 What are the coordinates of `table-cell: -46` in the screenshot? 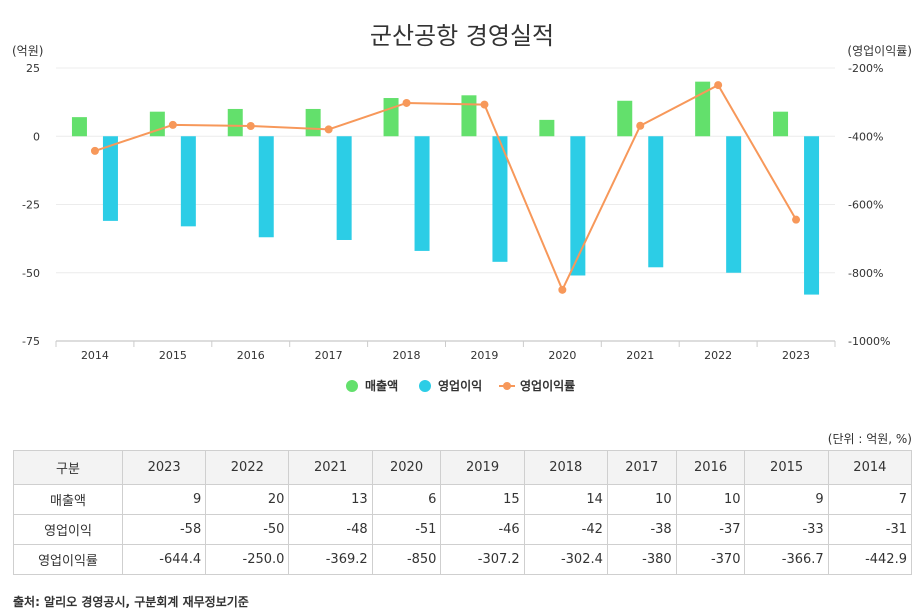 It's located at (482, 529).